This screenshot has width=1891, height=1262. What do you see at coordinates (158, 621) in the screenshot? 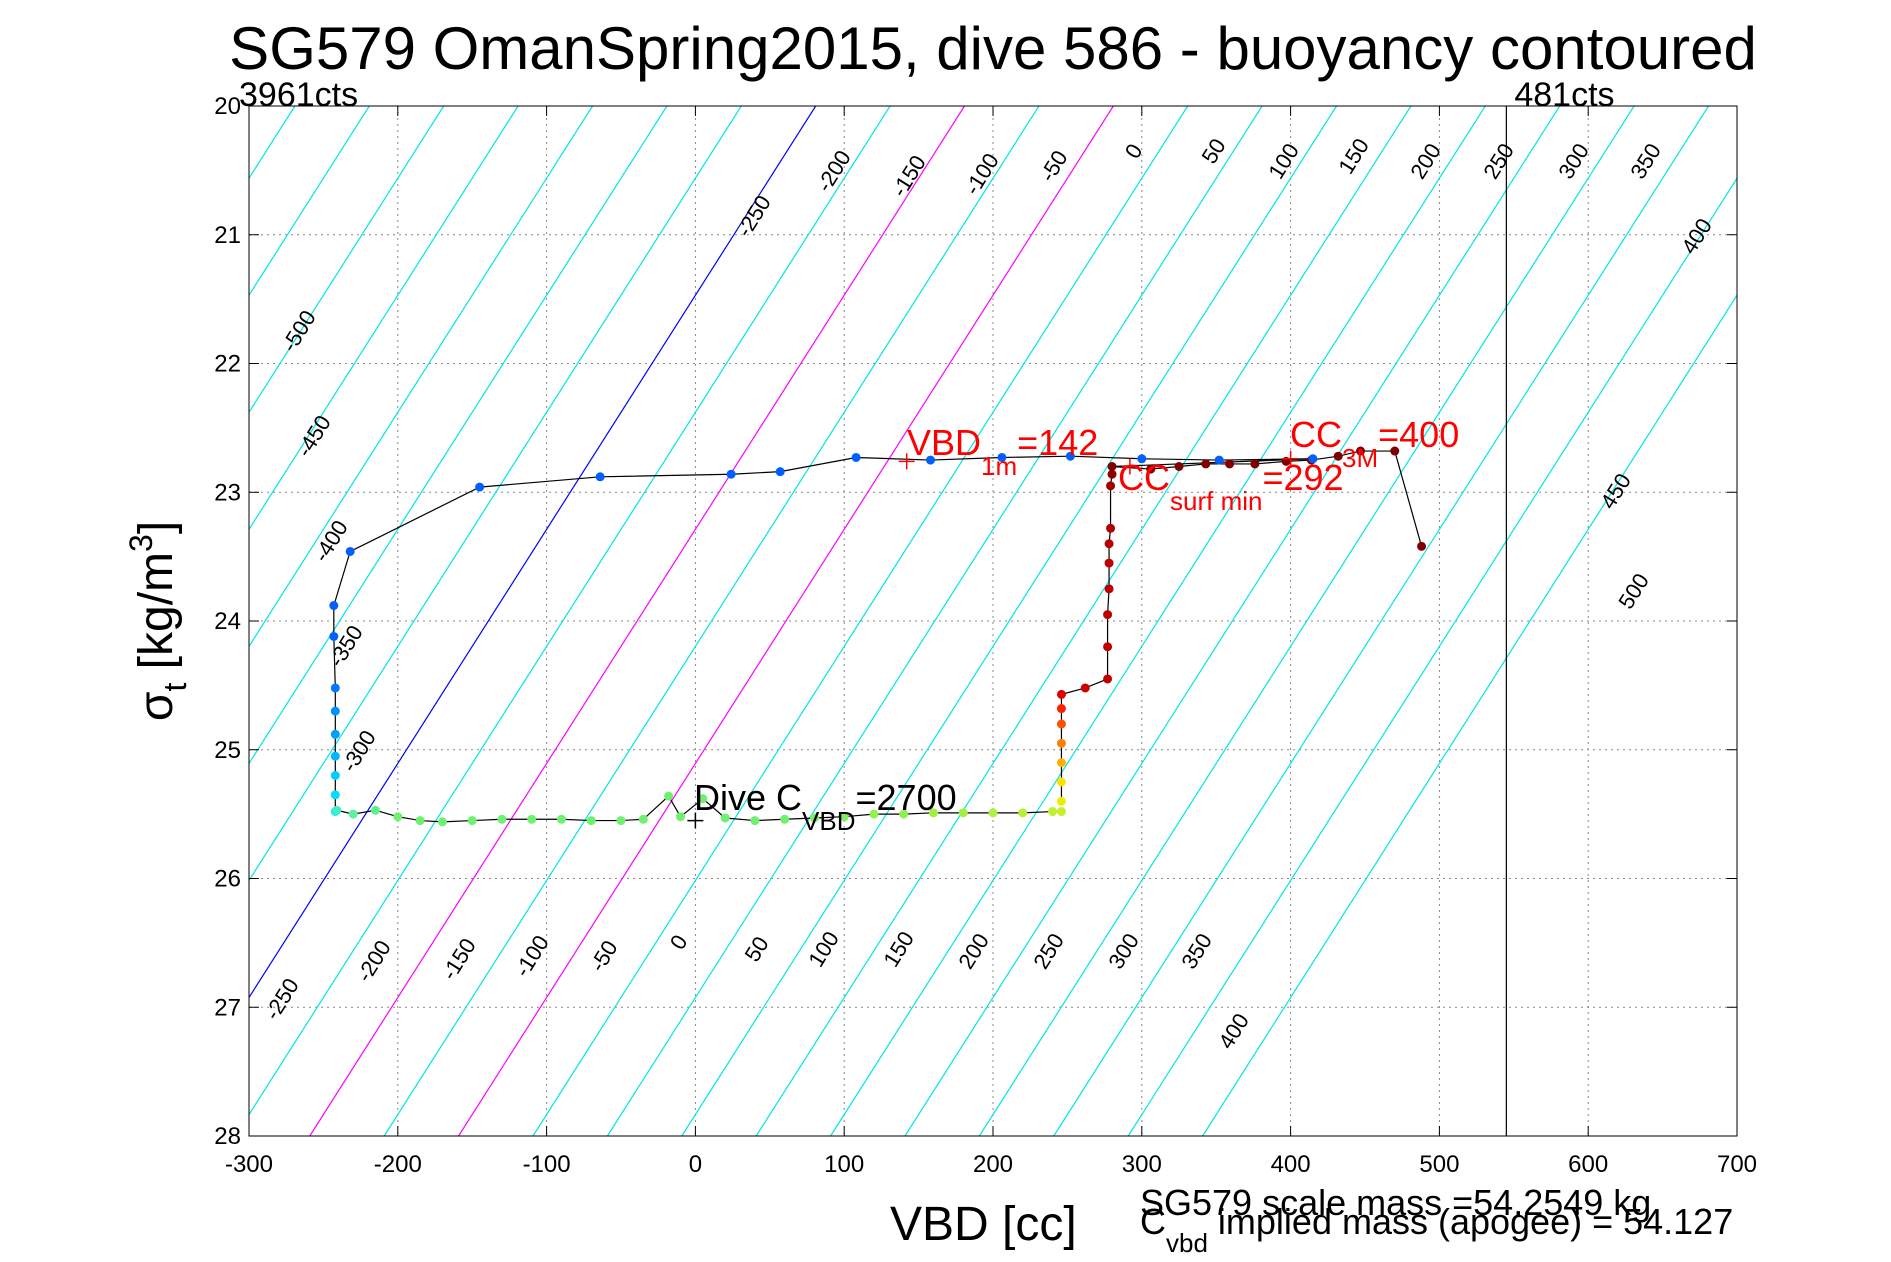
I see `y-axis-label: σt [kg/m3]` at bounding box center [158, 621].